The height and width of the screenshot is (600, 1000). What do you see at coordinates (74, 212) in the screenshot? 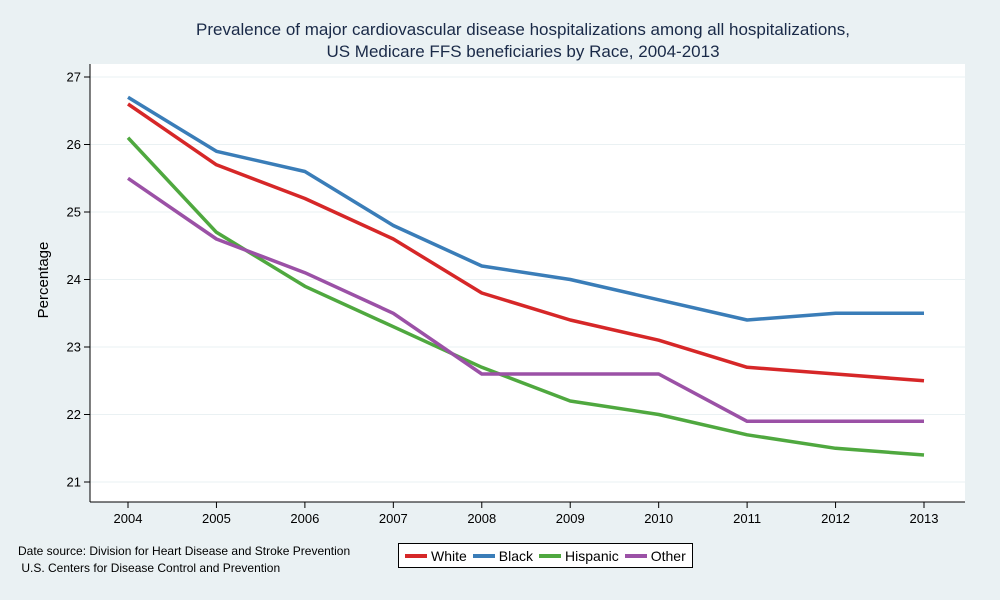
I see `y-tick-label: 25` at bounding box center [74, 212].